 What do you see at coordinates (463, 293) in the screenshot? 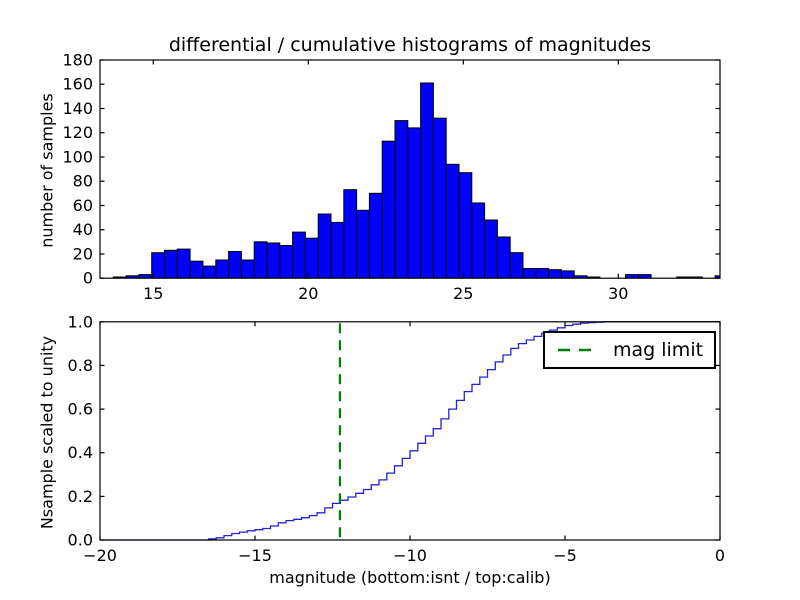
I see `x-tick-label: 25` at bounding box center [463, 293].